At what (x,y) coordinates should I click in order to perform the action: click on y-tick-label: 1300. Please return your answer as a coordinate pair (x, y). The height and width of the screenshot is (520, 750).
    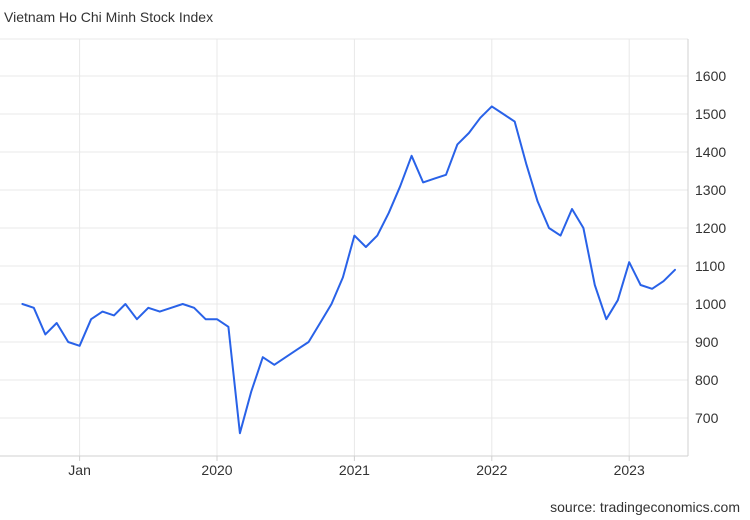
    Looking at the image, I should click on (710, 190).